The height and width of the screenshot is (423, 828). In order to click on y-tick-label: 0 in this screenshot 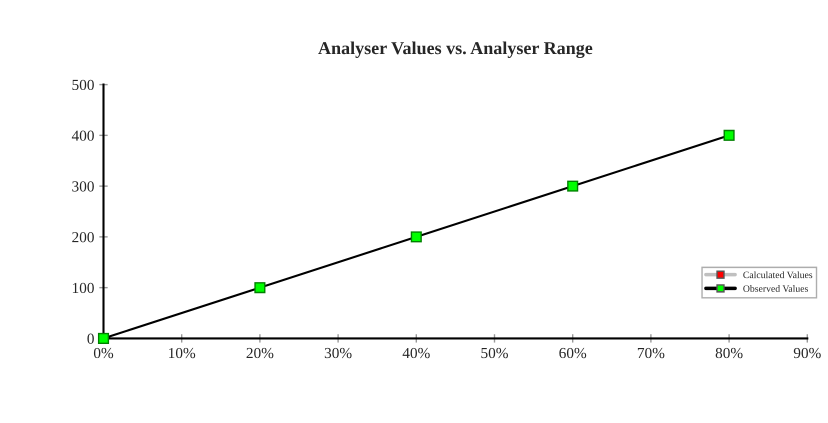, I will do `click(90, 339)`.